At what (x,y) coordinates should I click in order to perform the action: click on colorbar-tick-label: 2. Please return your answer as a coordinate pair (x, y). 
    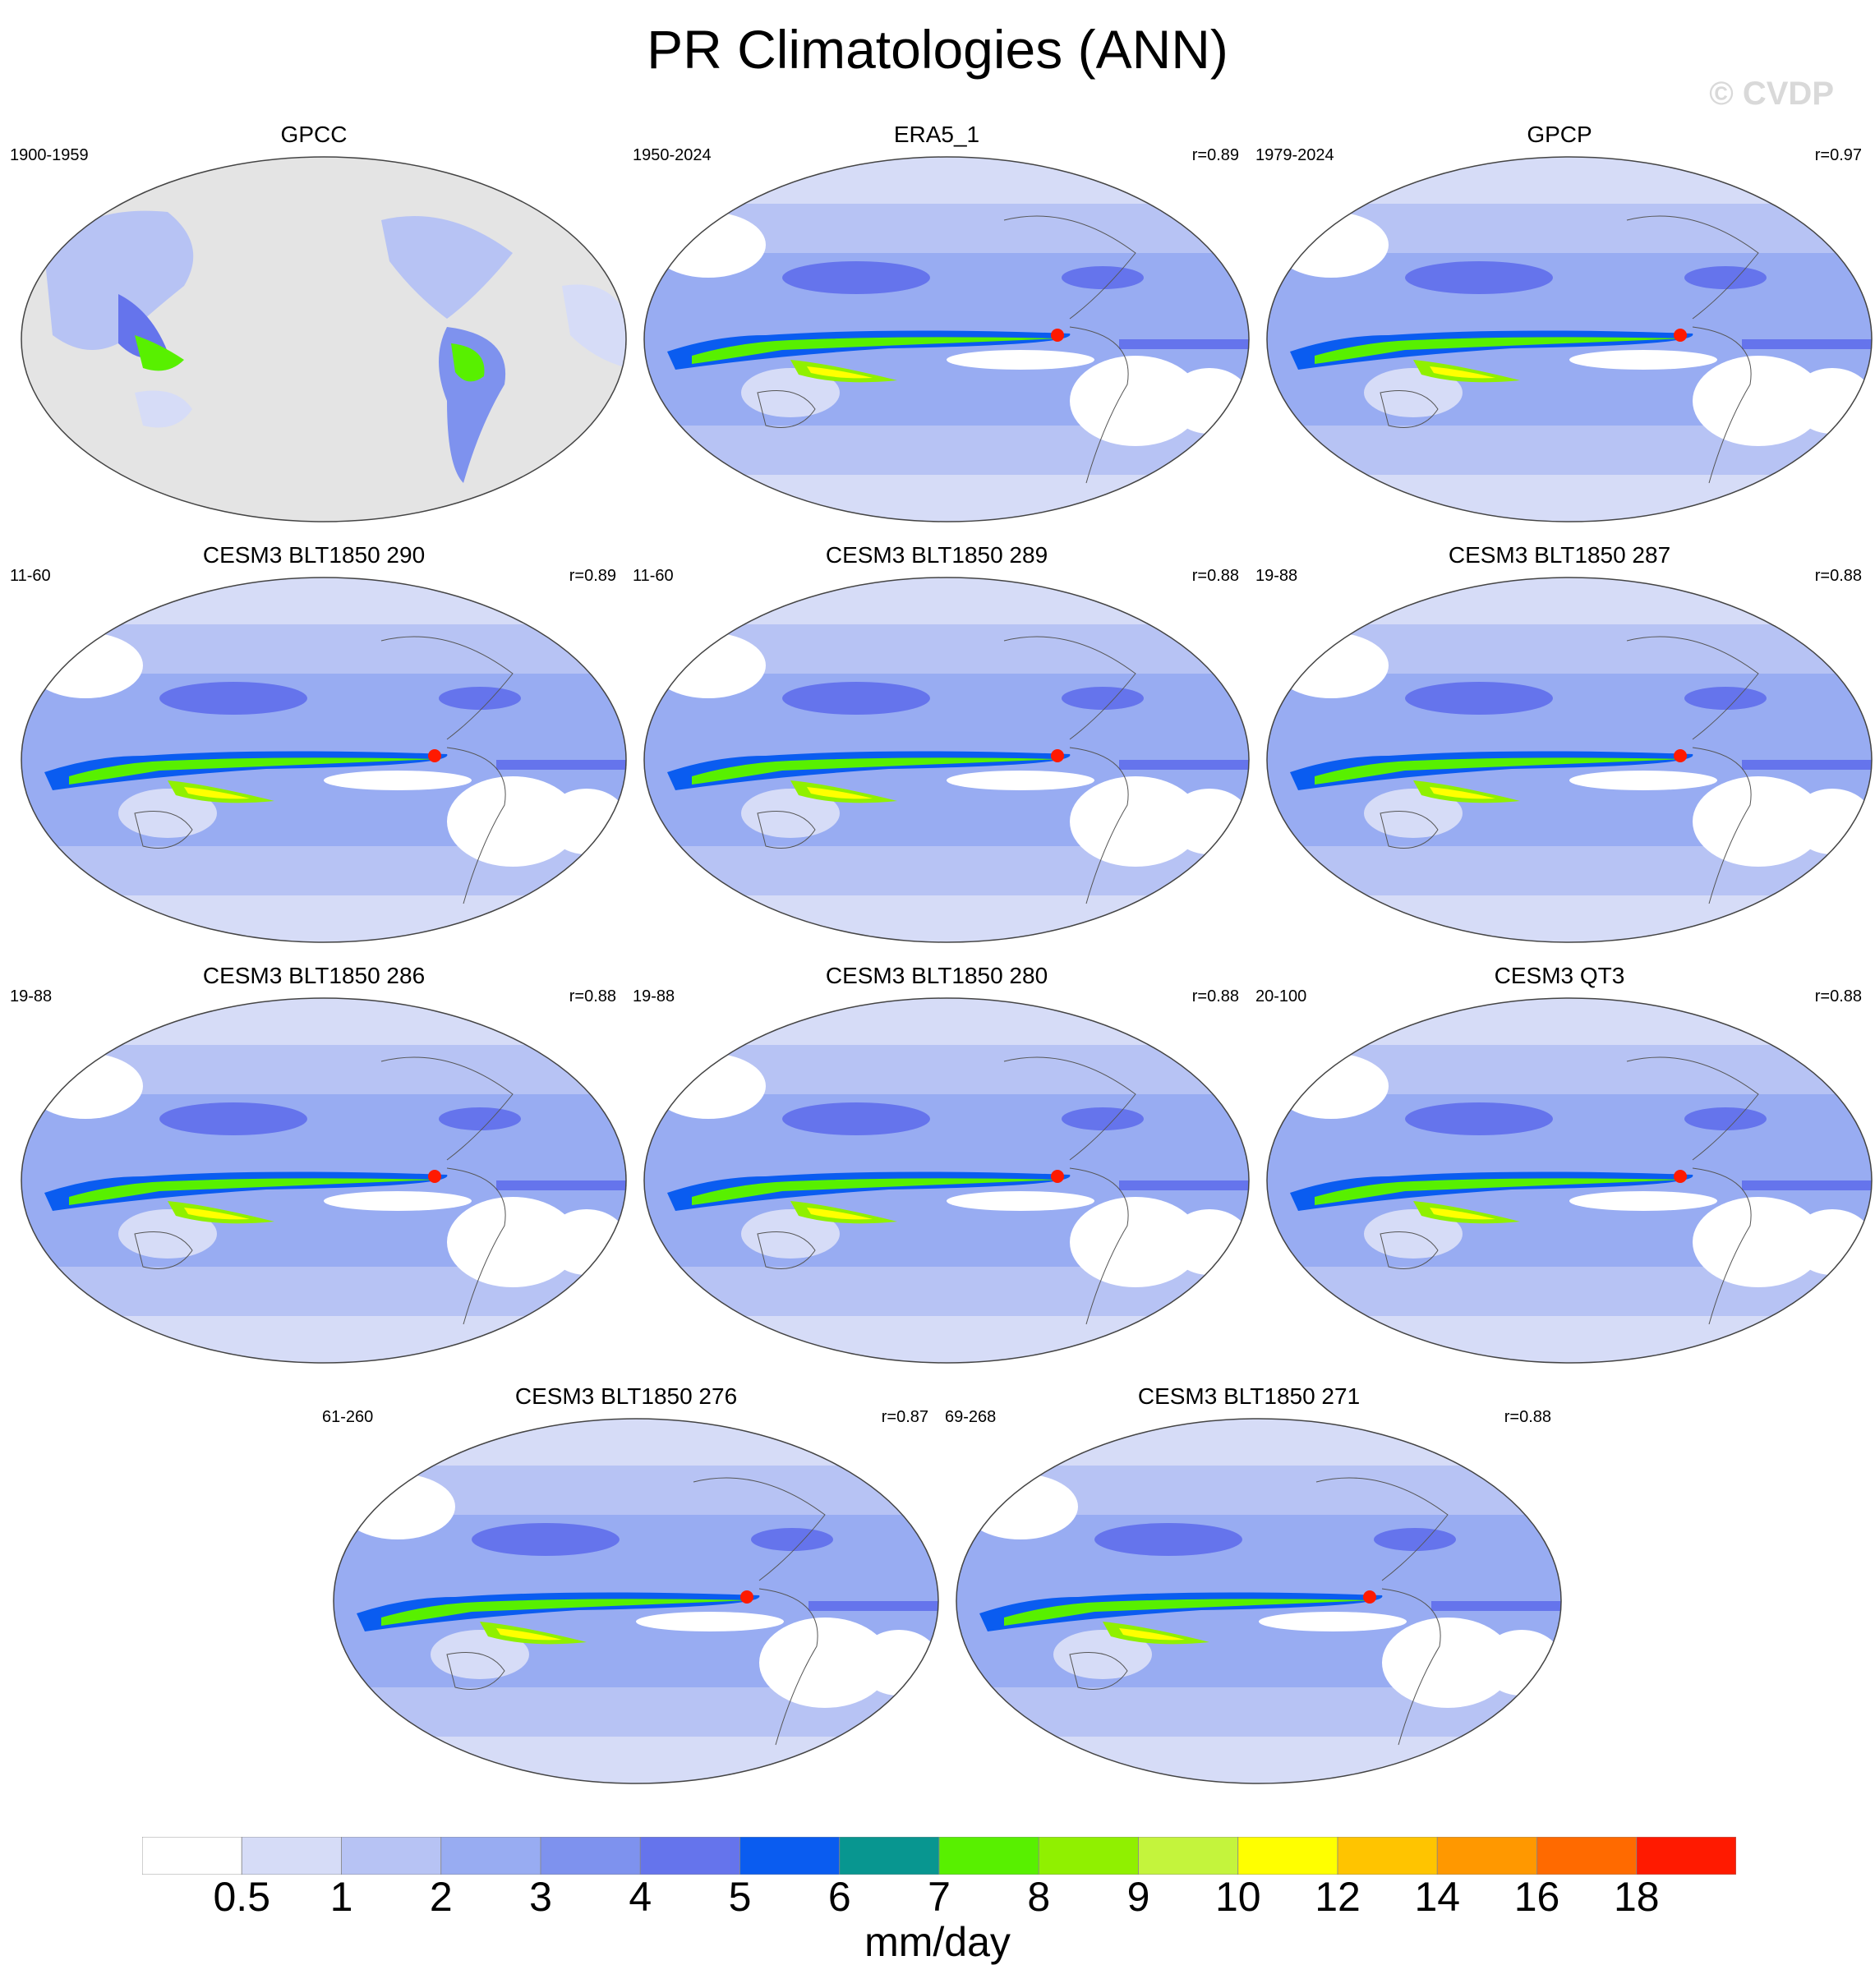
    Looking at the image, I should click on (441, 1897).